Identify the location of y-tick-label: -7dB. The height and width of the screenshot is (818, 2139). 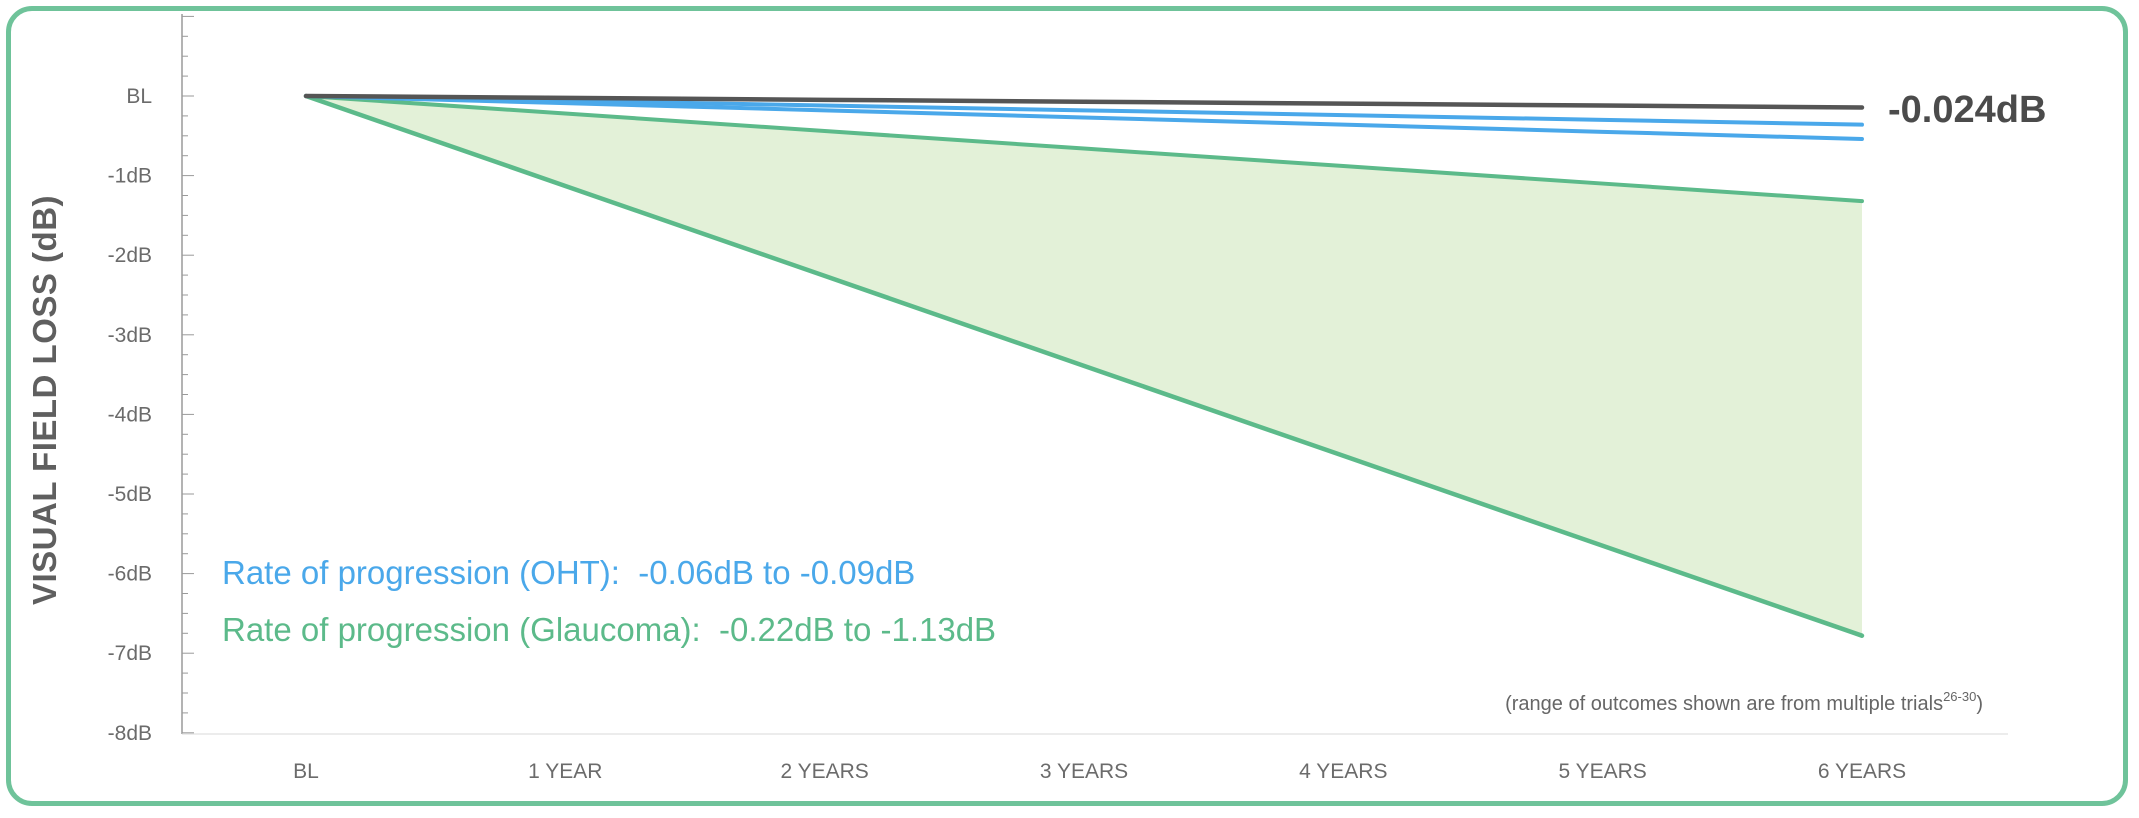
(130, 653).